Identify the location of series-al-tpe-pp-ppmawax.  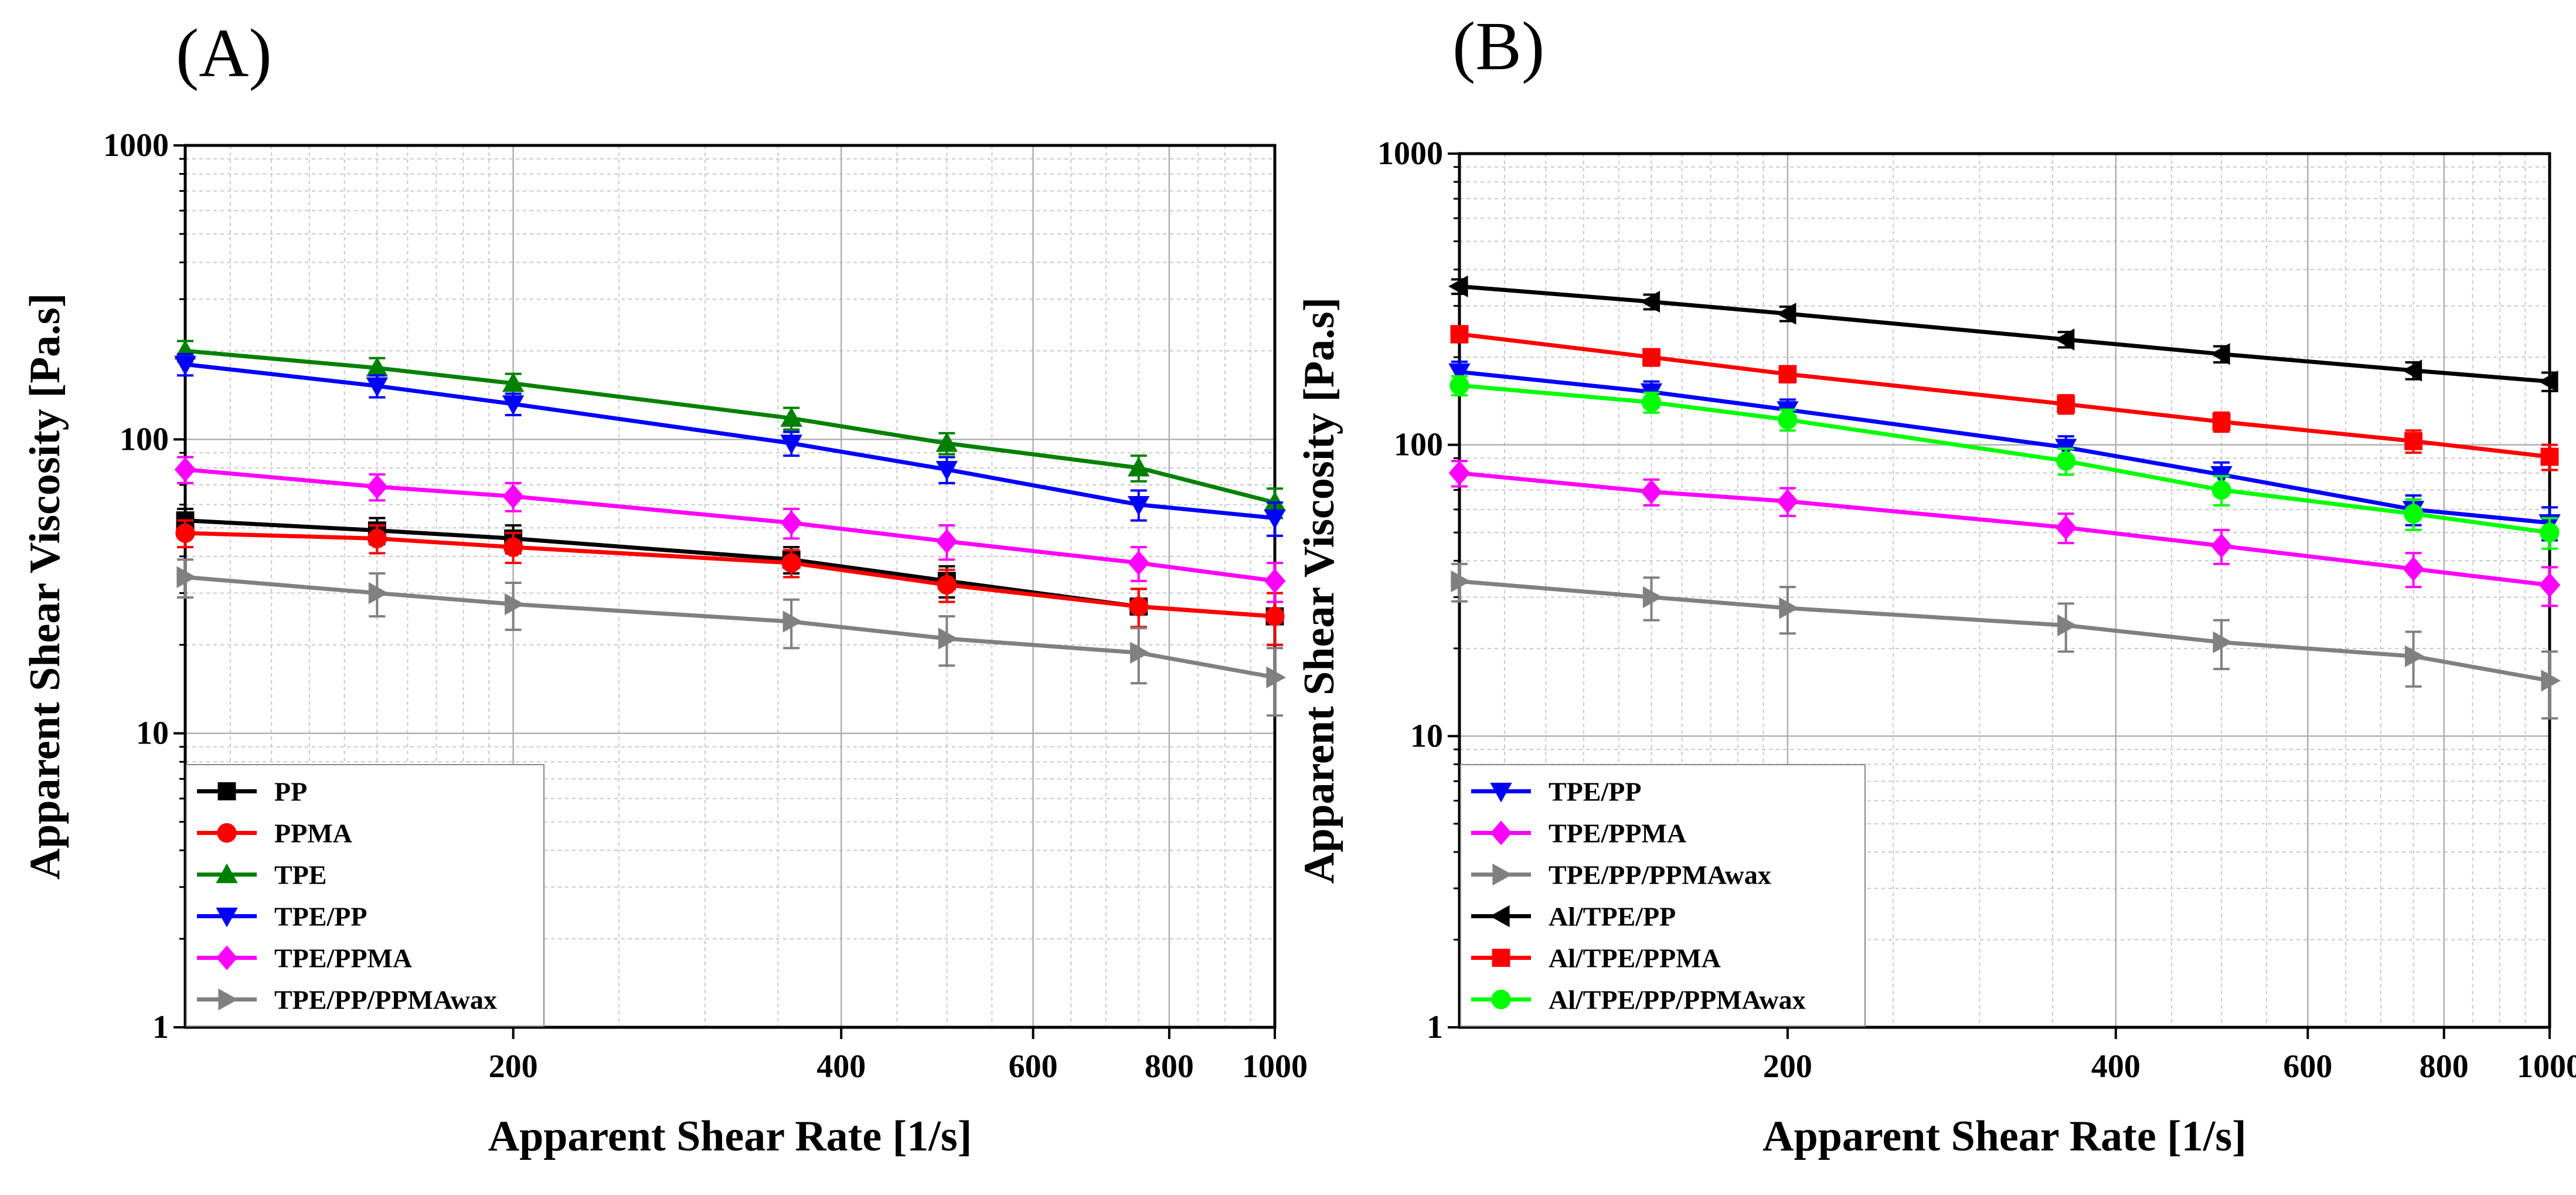
(2004, 462).